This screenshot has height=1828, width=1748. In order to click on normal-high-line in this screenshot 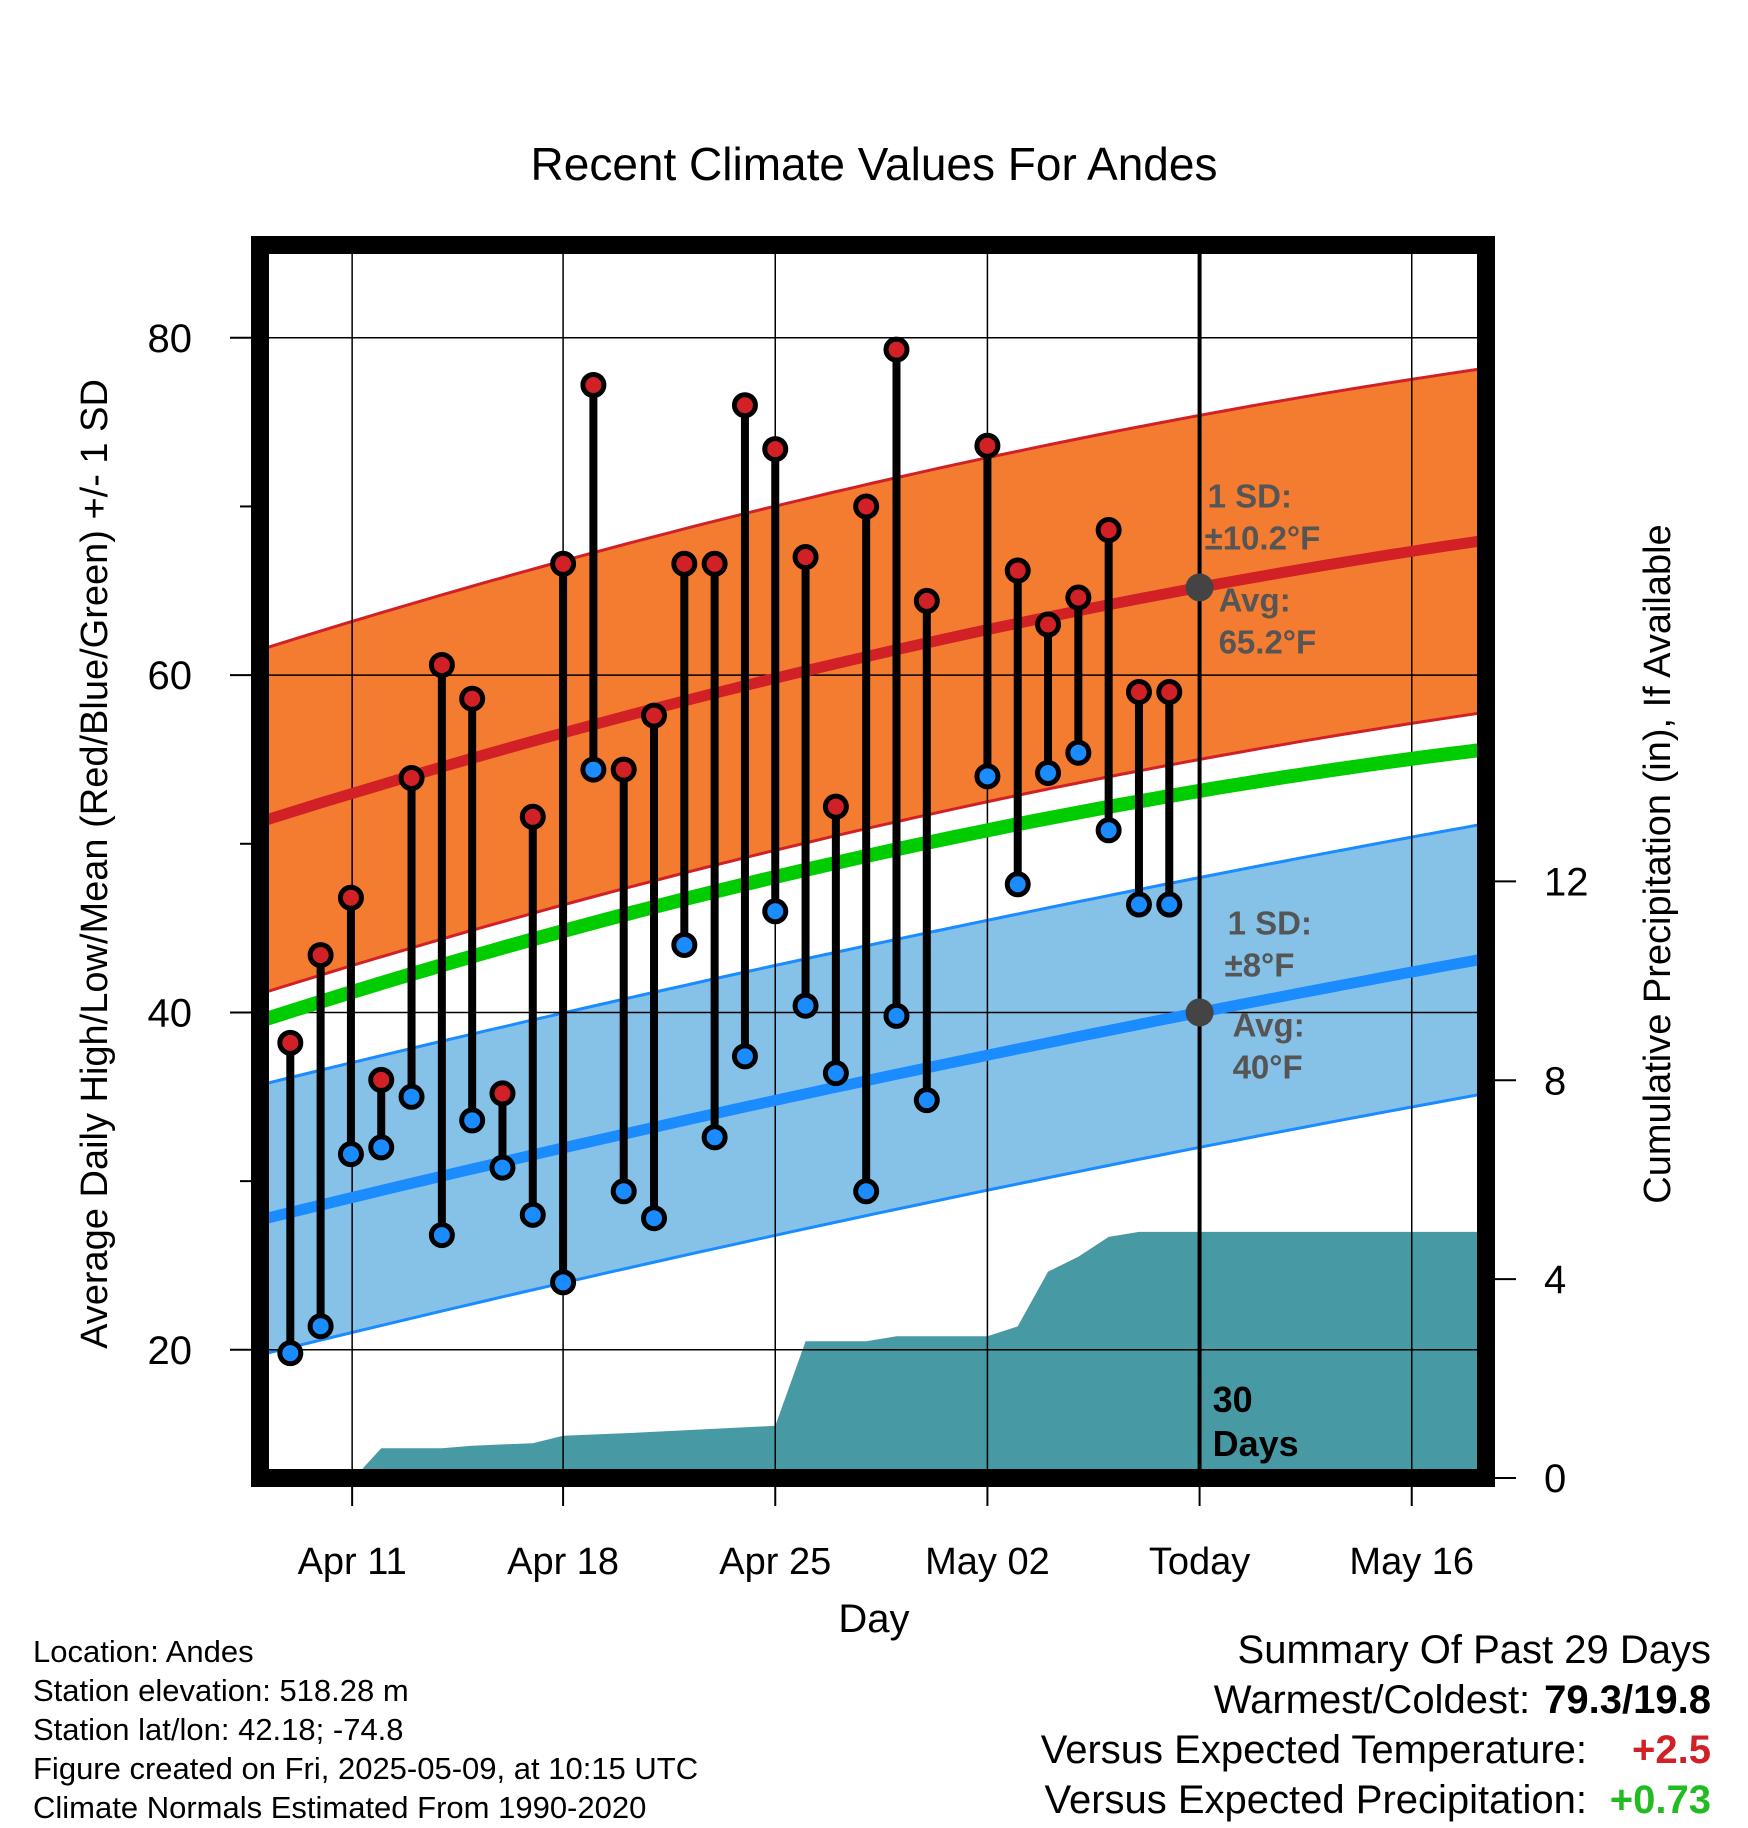, I will do `click(873, 681)`.